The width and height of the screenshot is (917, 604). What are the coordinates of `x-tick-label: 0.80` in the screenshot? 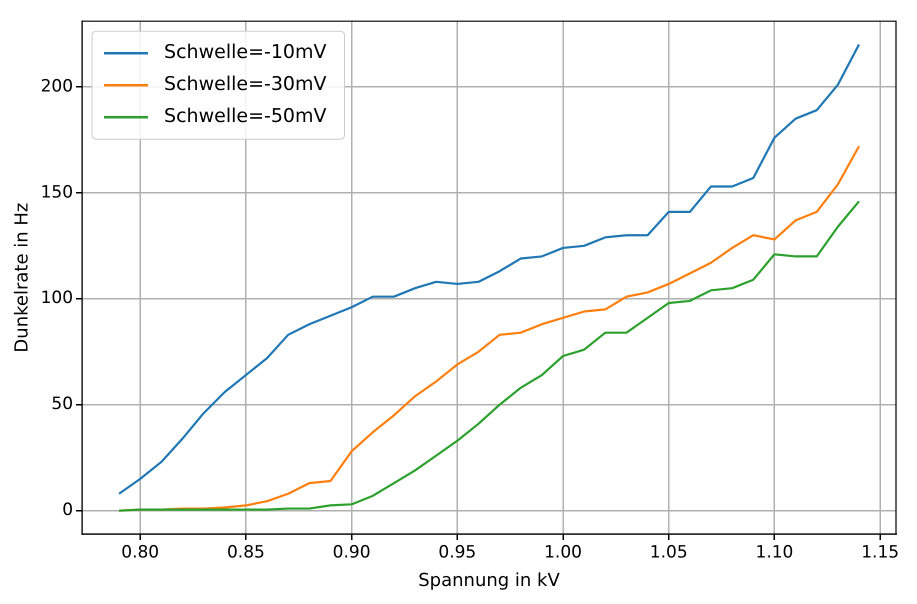 It's located at (140, 552).